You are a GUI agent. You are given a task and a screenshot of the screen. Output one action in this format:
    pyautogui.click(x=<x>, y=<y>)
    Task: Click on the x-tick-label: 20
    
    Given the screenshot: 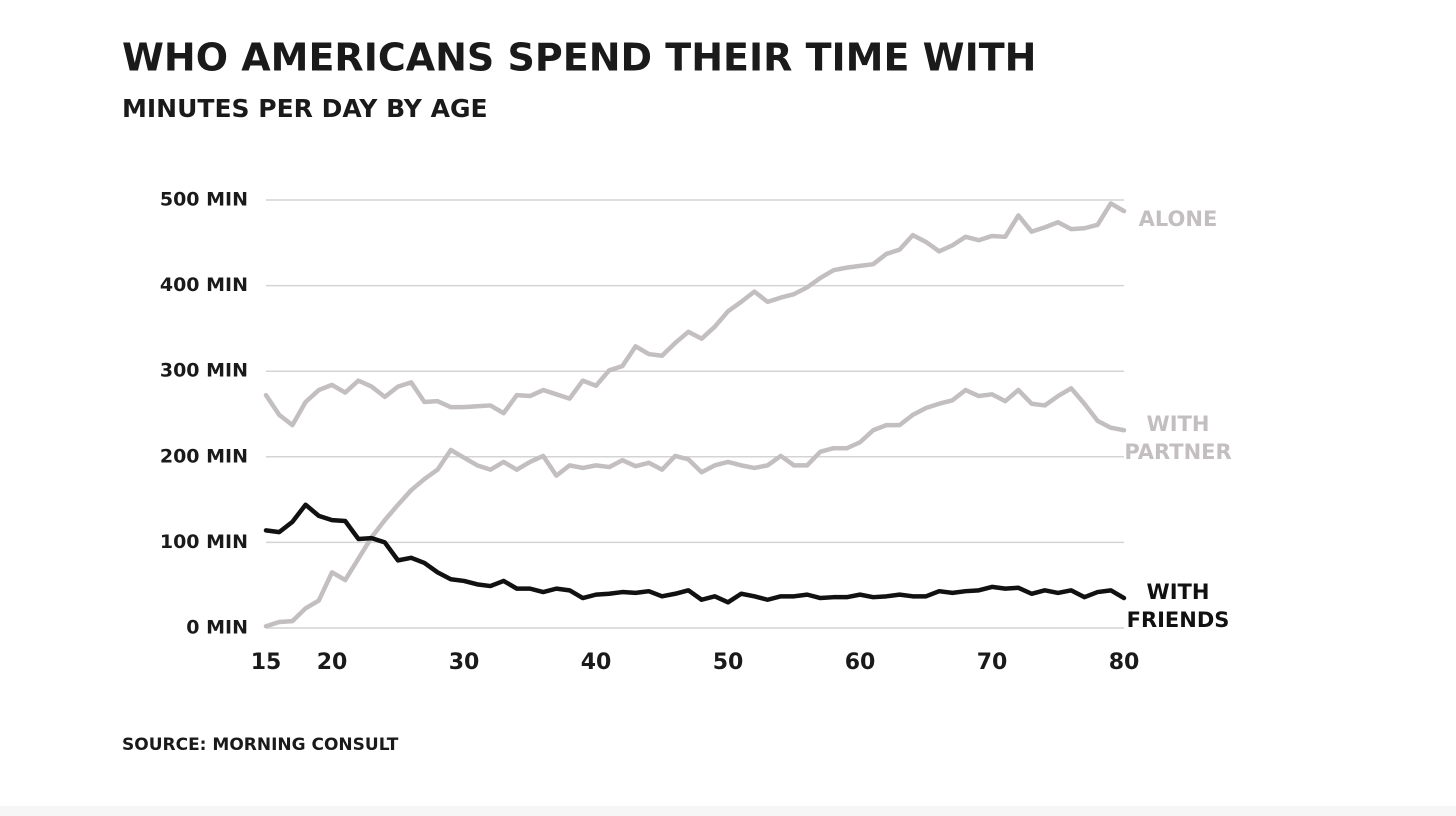 What is the action you would take?
    pyautogui.click(x=332, y=662)
    